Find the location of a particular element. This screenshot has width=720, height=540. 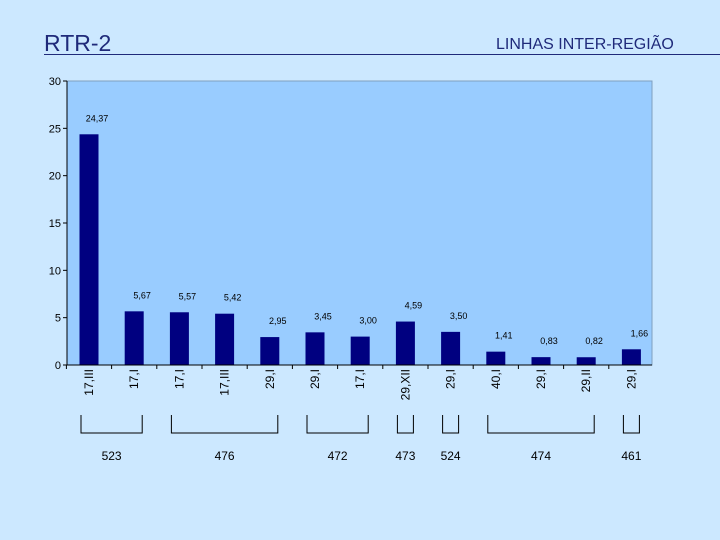

group-label: 473 is located at coordinates (405, 456).